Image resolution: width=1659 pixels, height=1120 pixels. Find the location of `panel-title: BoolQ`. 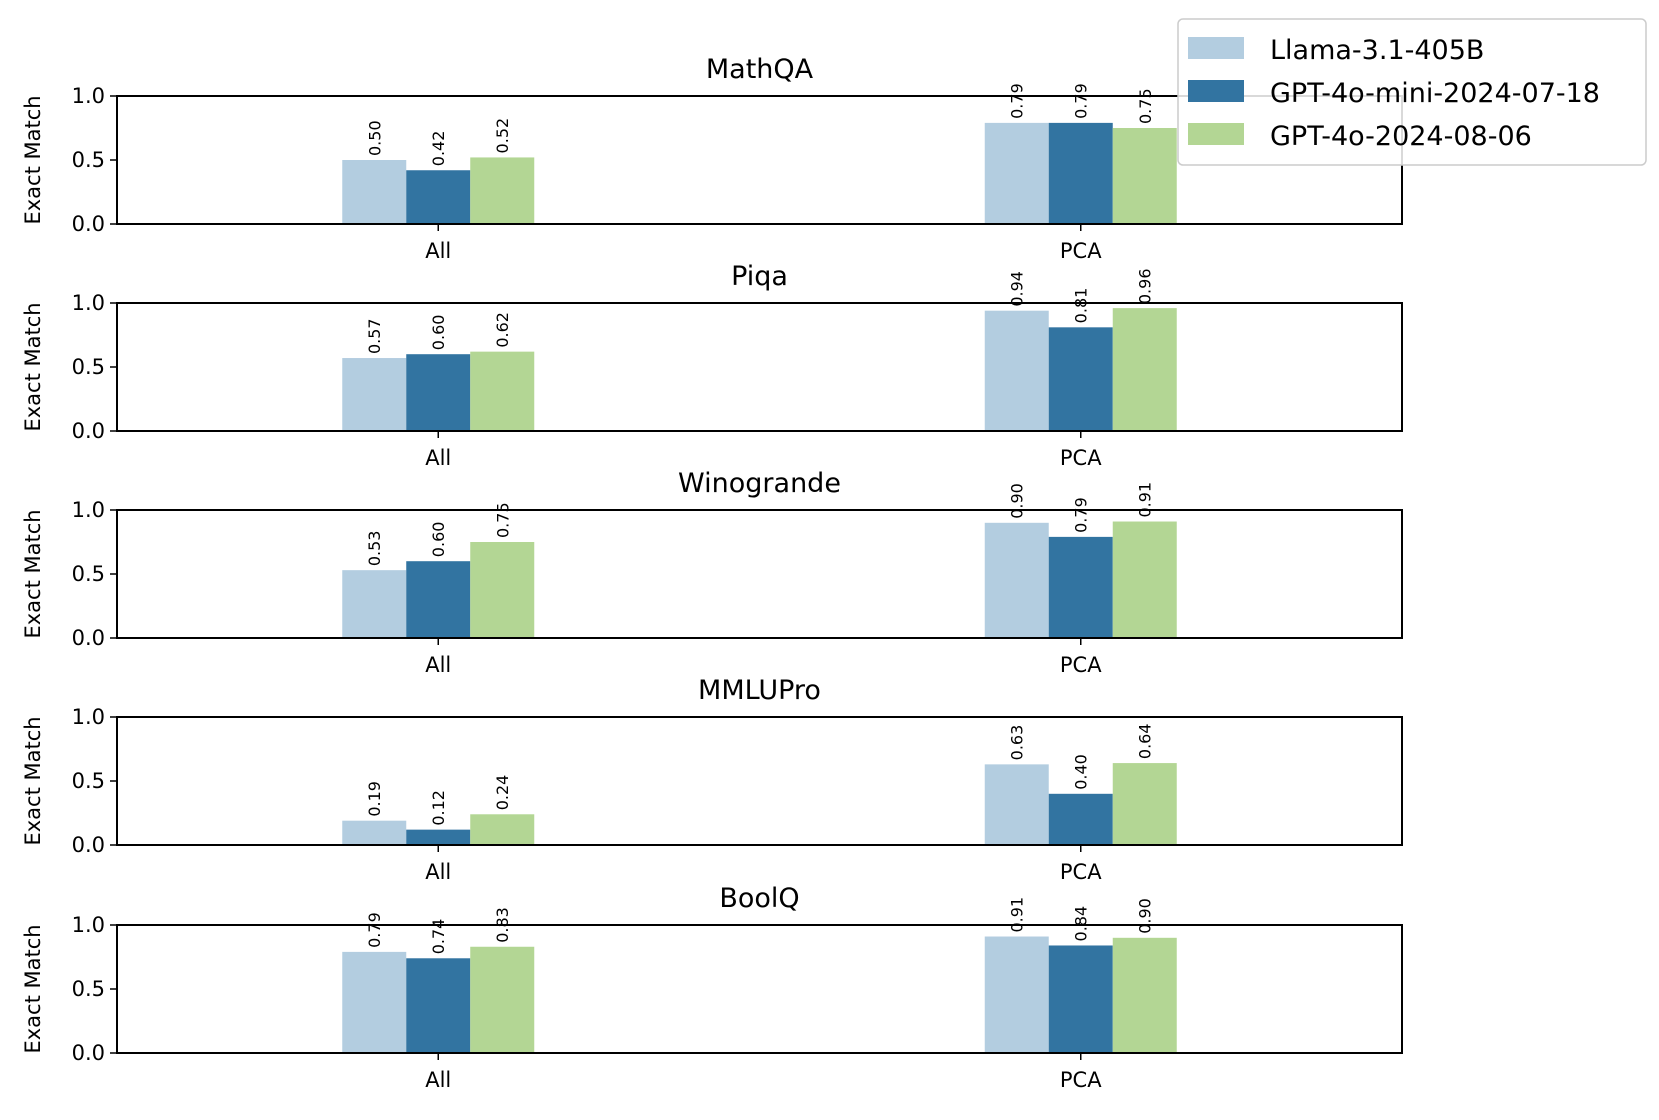

panel-title: BoolQ is located at coordinates (759, 898).